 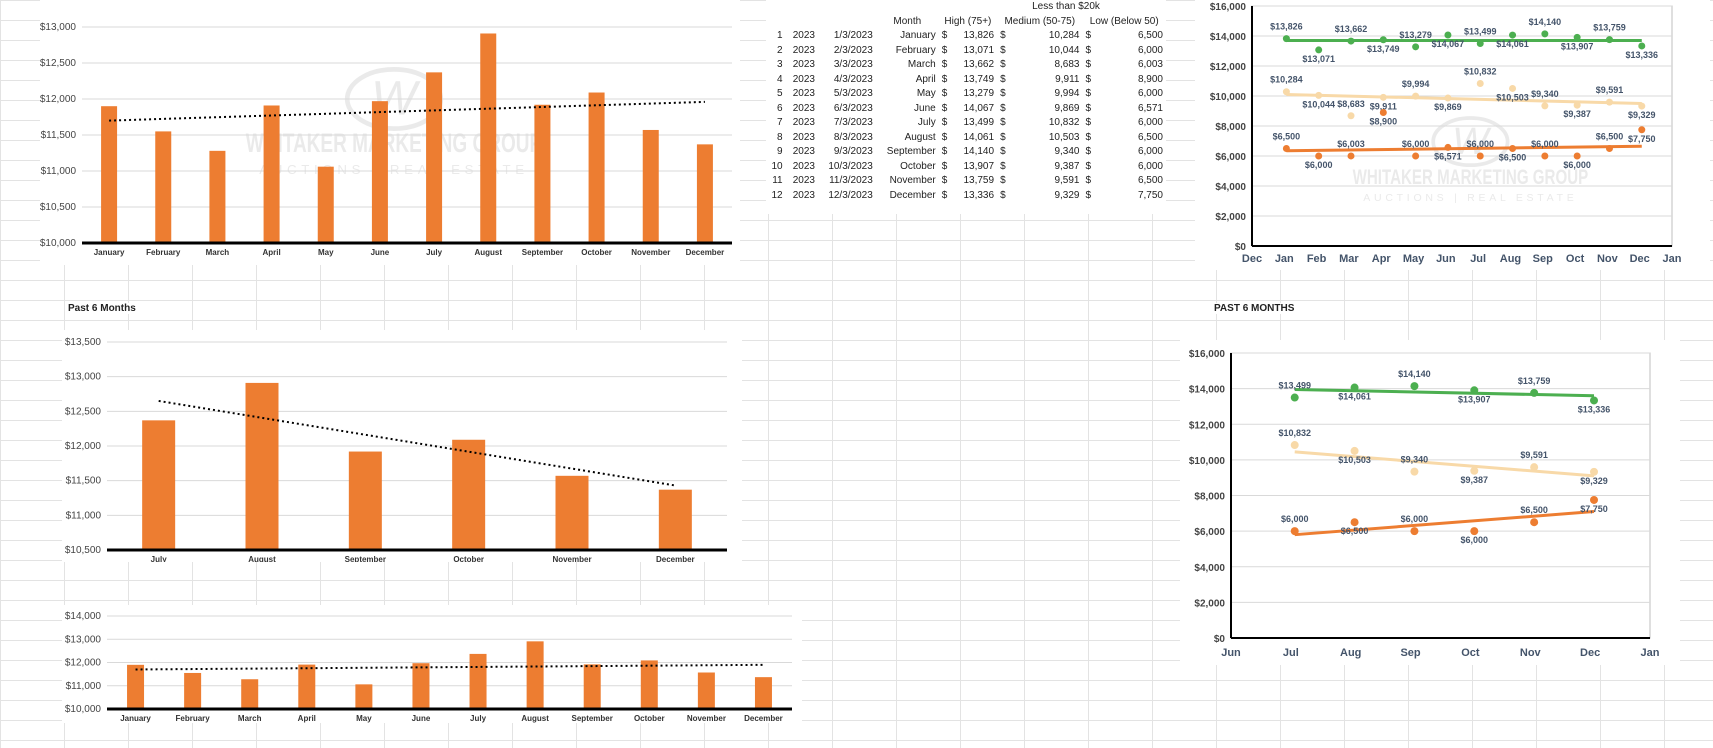 I want to click on x-category-label: May, so click(x=364, y=718).